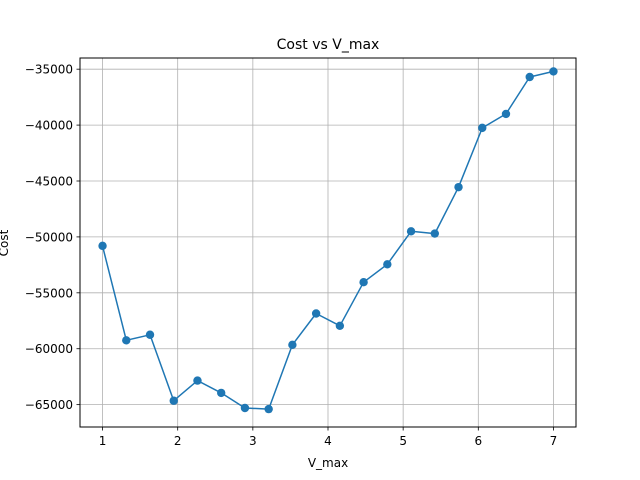 The width and height of the screenshot is (640, 480). What do you see at coordinates (253, 441) in the screenshot?
I see `x-tick-label: 3` at bounding box center [253, 441].